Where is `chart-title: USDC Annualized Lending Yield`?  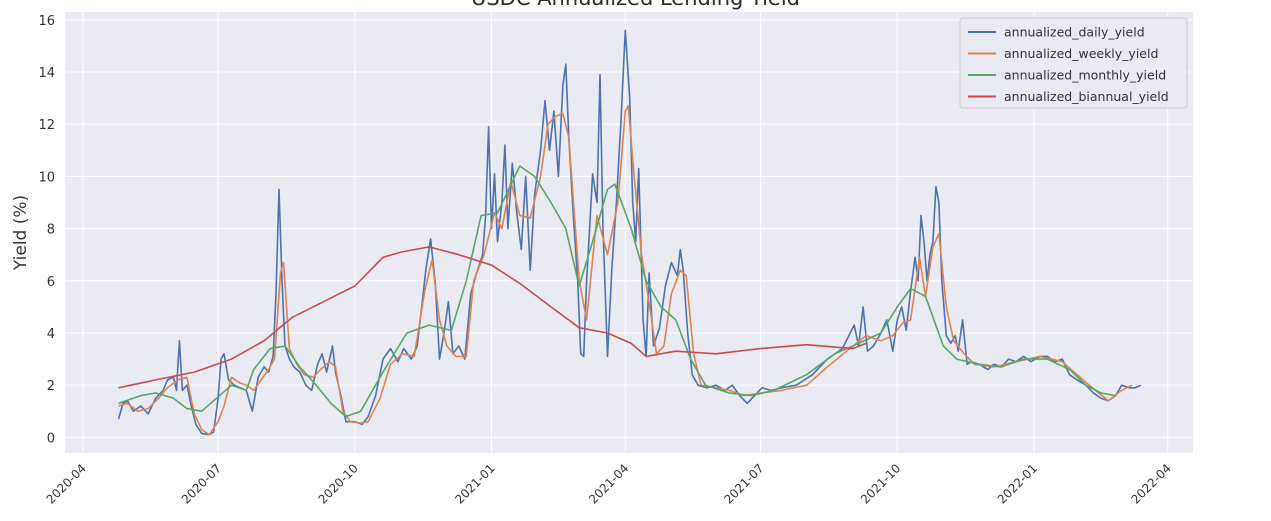 chart-title: USDC Annualized Lending Yield is located at coordinates (635, 5).